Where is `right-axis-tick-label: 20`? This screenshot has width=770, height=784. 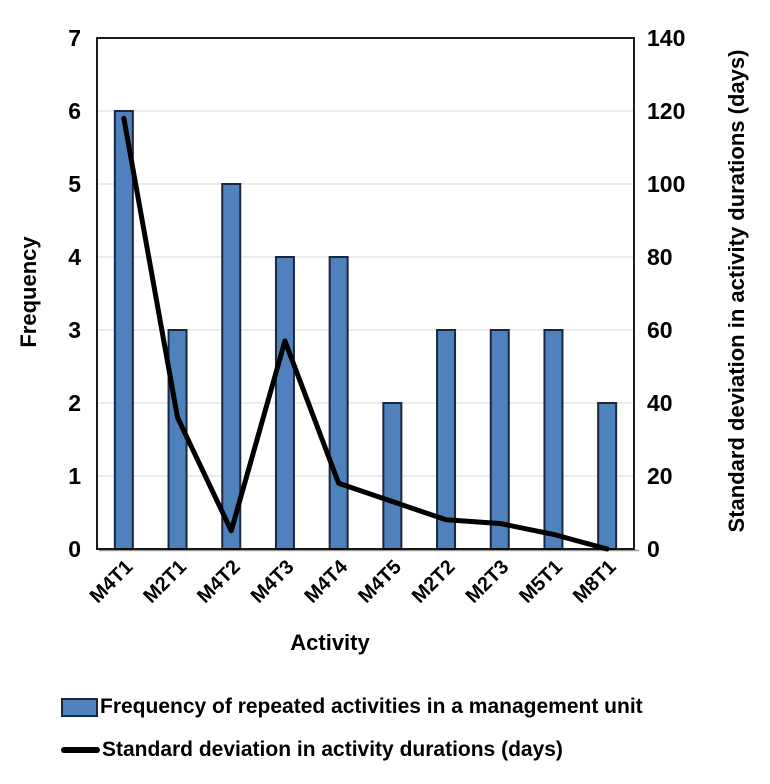
right-axis-tick-label: 20 is located at coordinates (660, 476).